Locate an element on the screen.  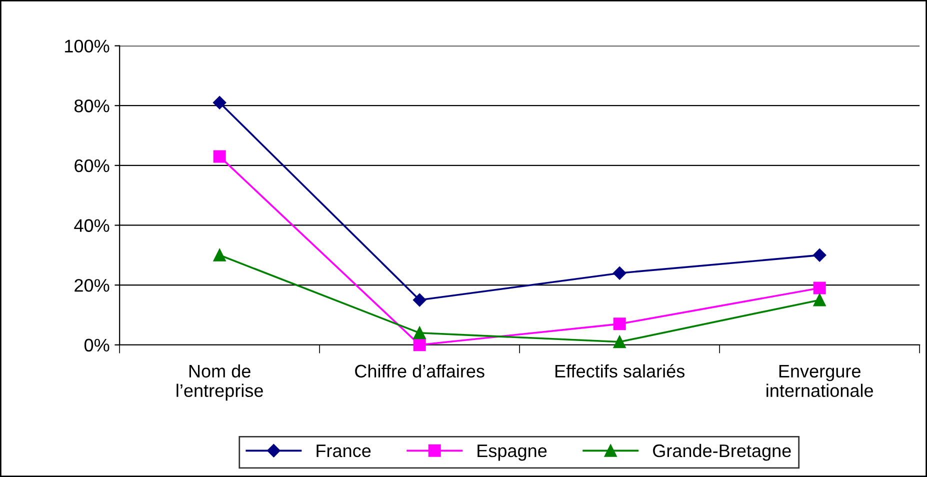
x-tick-label: Envergure internationale is located at coordinates (819, 381).